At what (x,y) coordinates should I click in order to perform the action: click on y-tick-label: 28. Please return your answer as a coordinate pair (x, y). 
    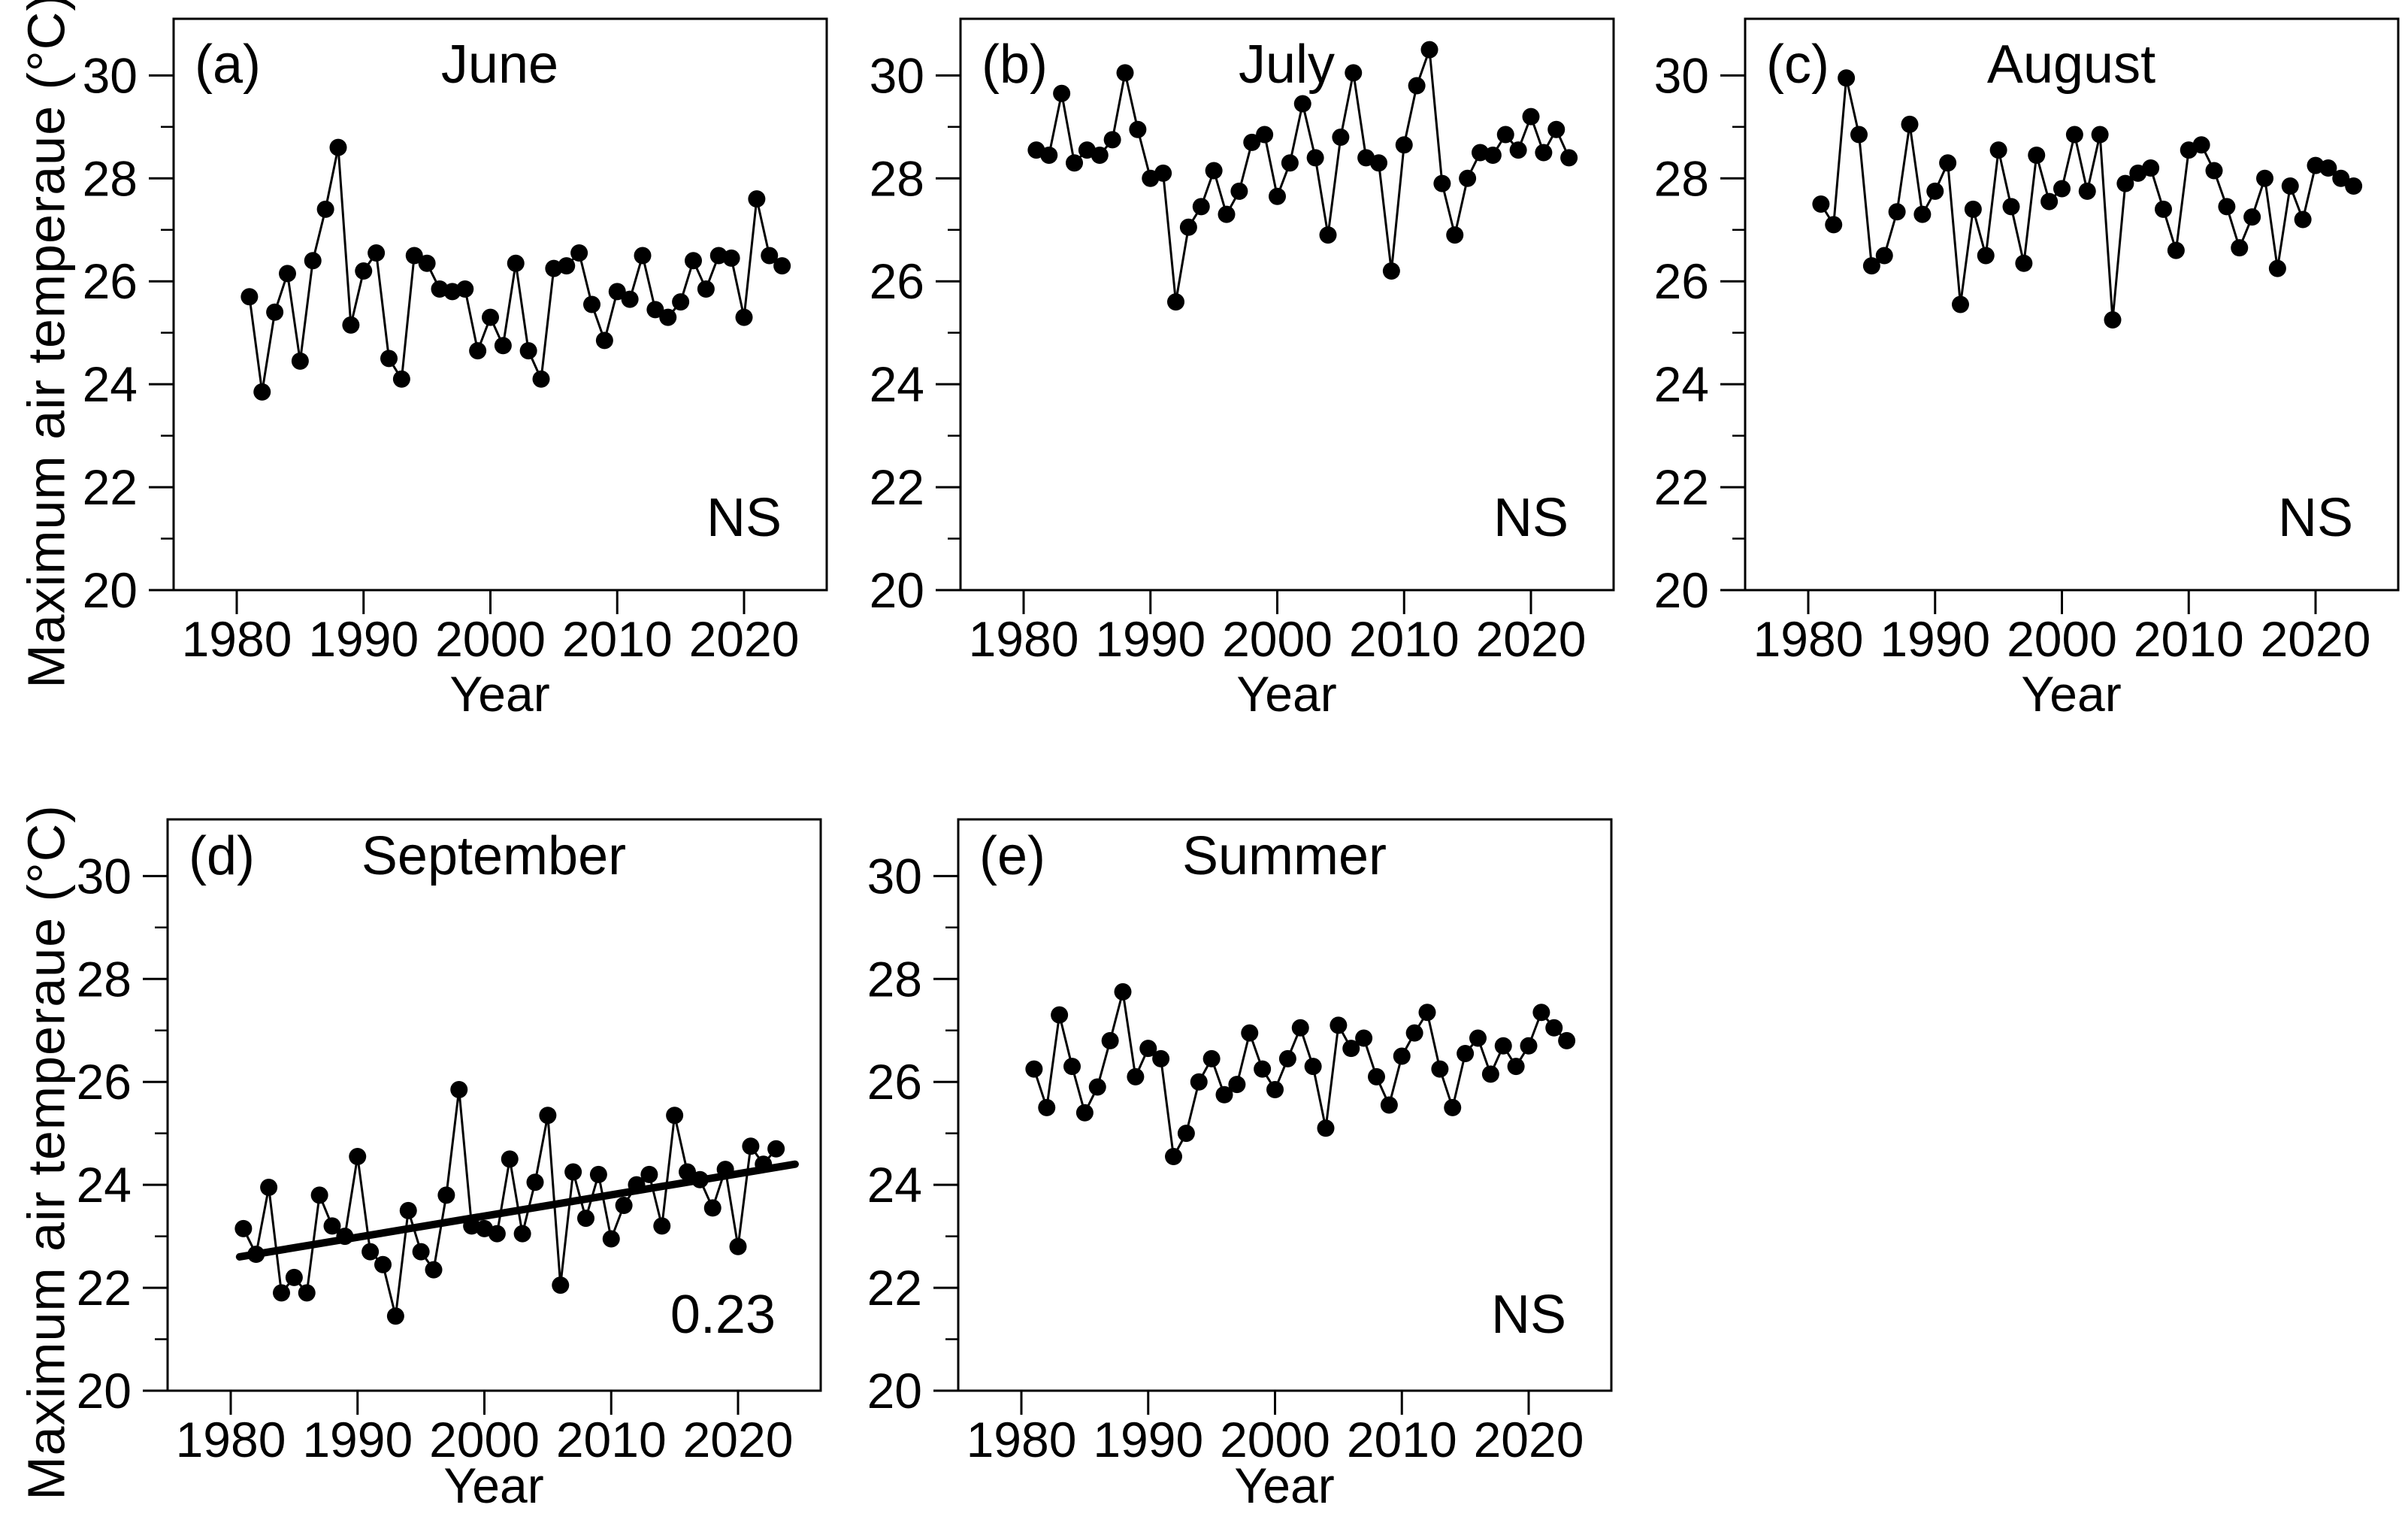
    Looking at the image, I should click on (897, 178).